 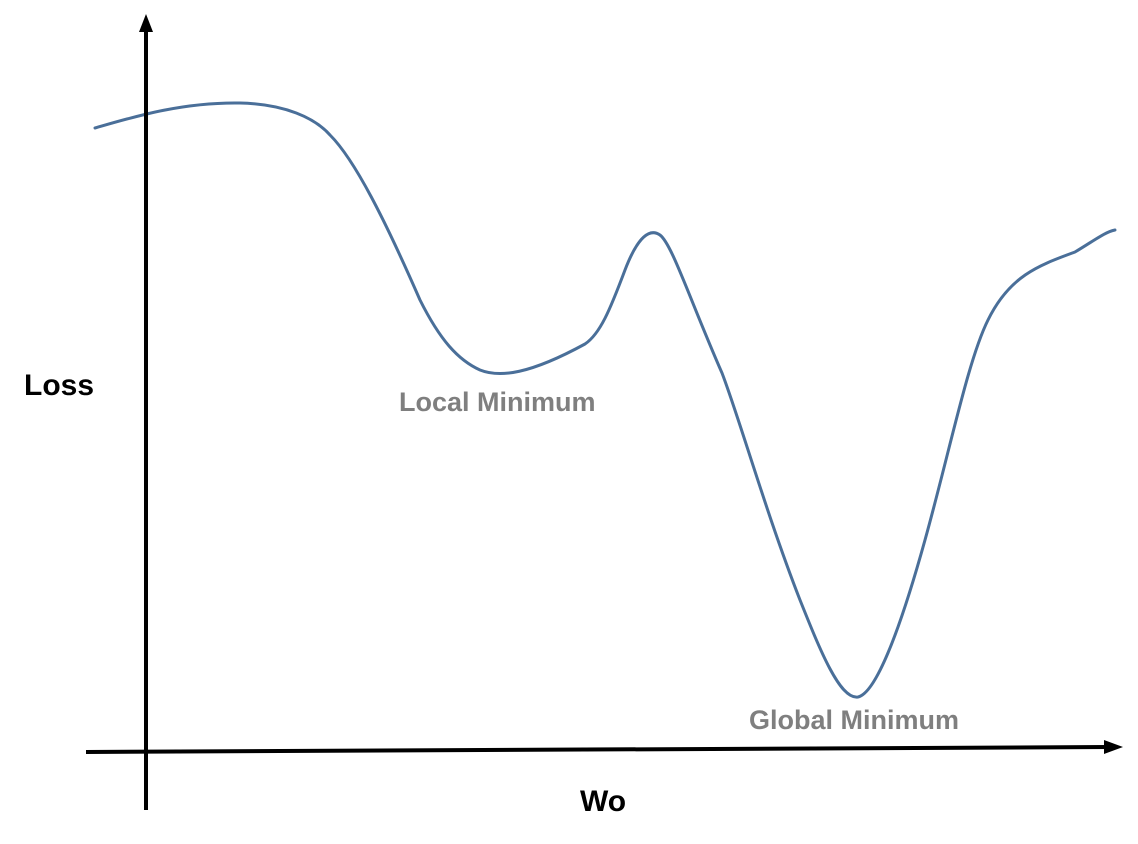 I want to click on y-axis-arrowhead, so click(x=146, y=23).